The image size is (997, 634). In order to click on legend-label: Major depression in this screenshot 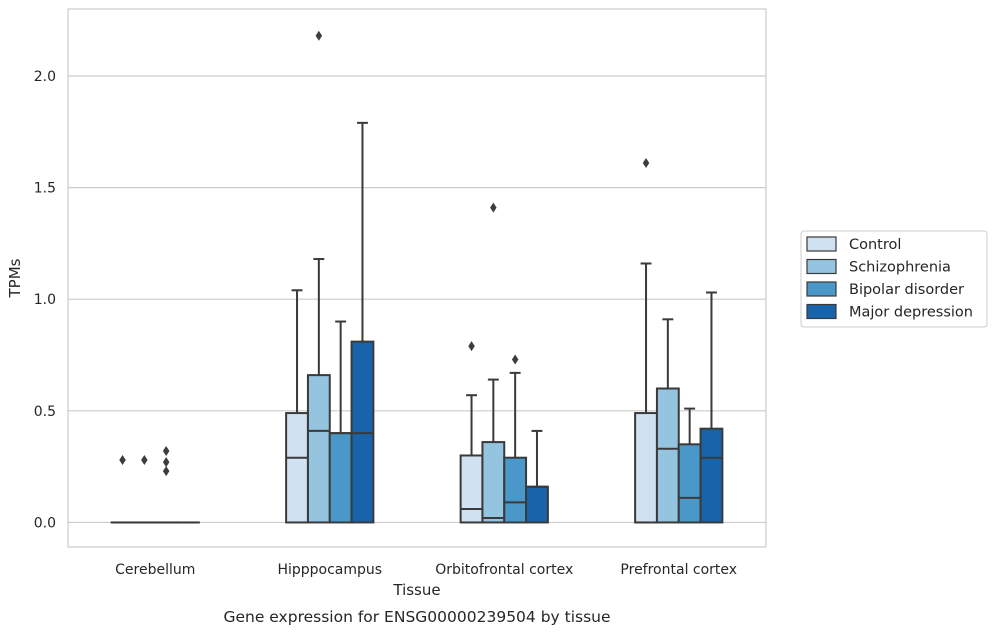, I will do `click(911, 313)`.